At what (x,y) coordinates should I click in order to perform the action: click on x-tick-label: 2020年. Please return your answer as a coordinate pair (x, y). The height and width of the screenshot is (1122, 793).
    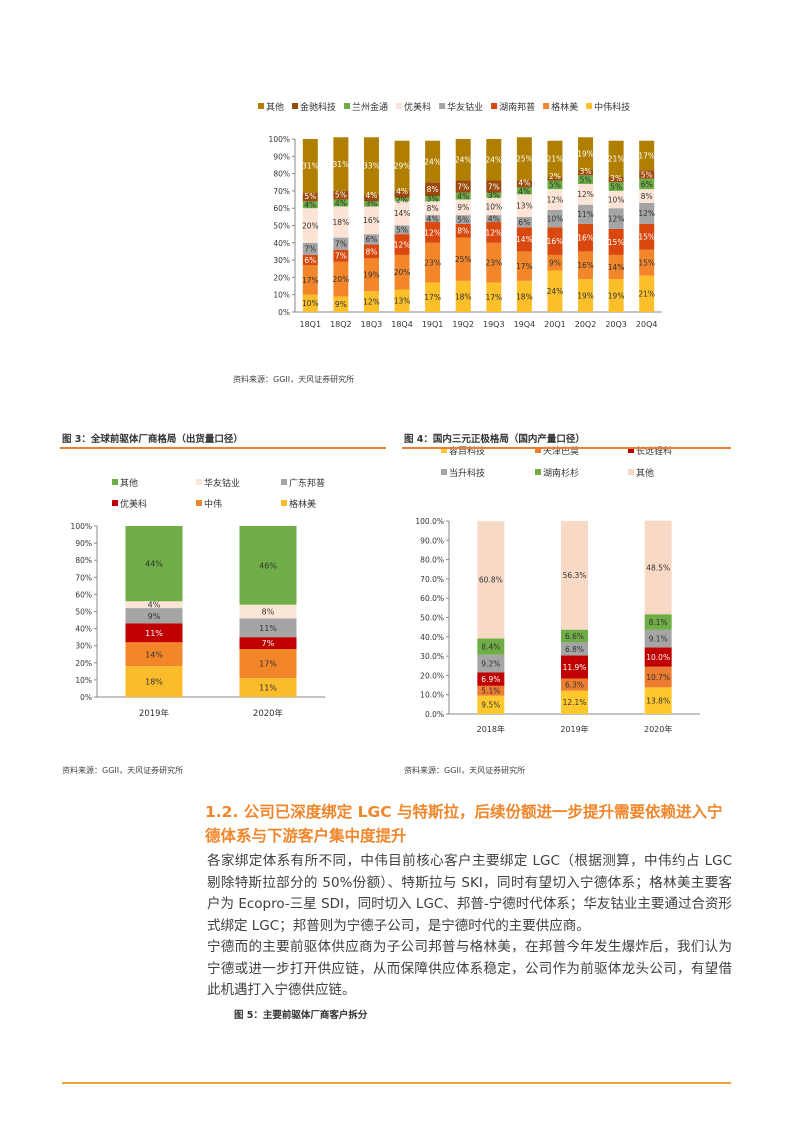
    Looking at the image, I should click on (658, 729).